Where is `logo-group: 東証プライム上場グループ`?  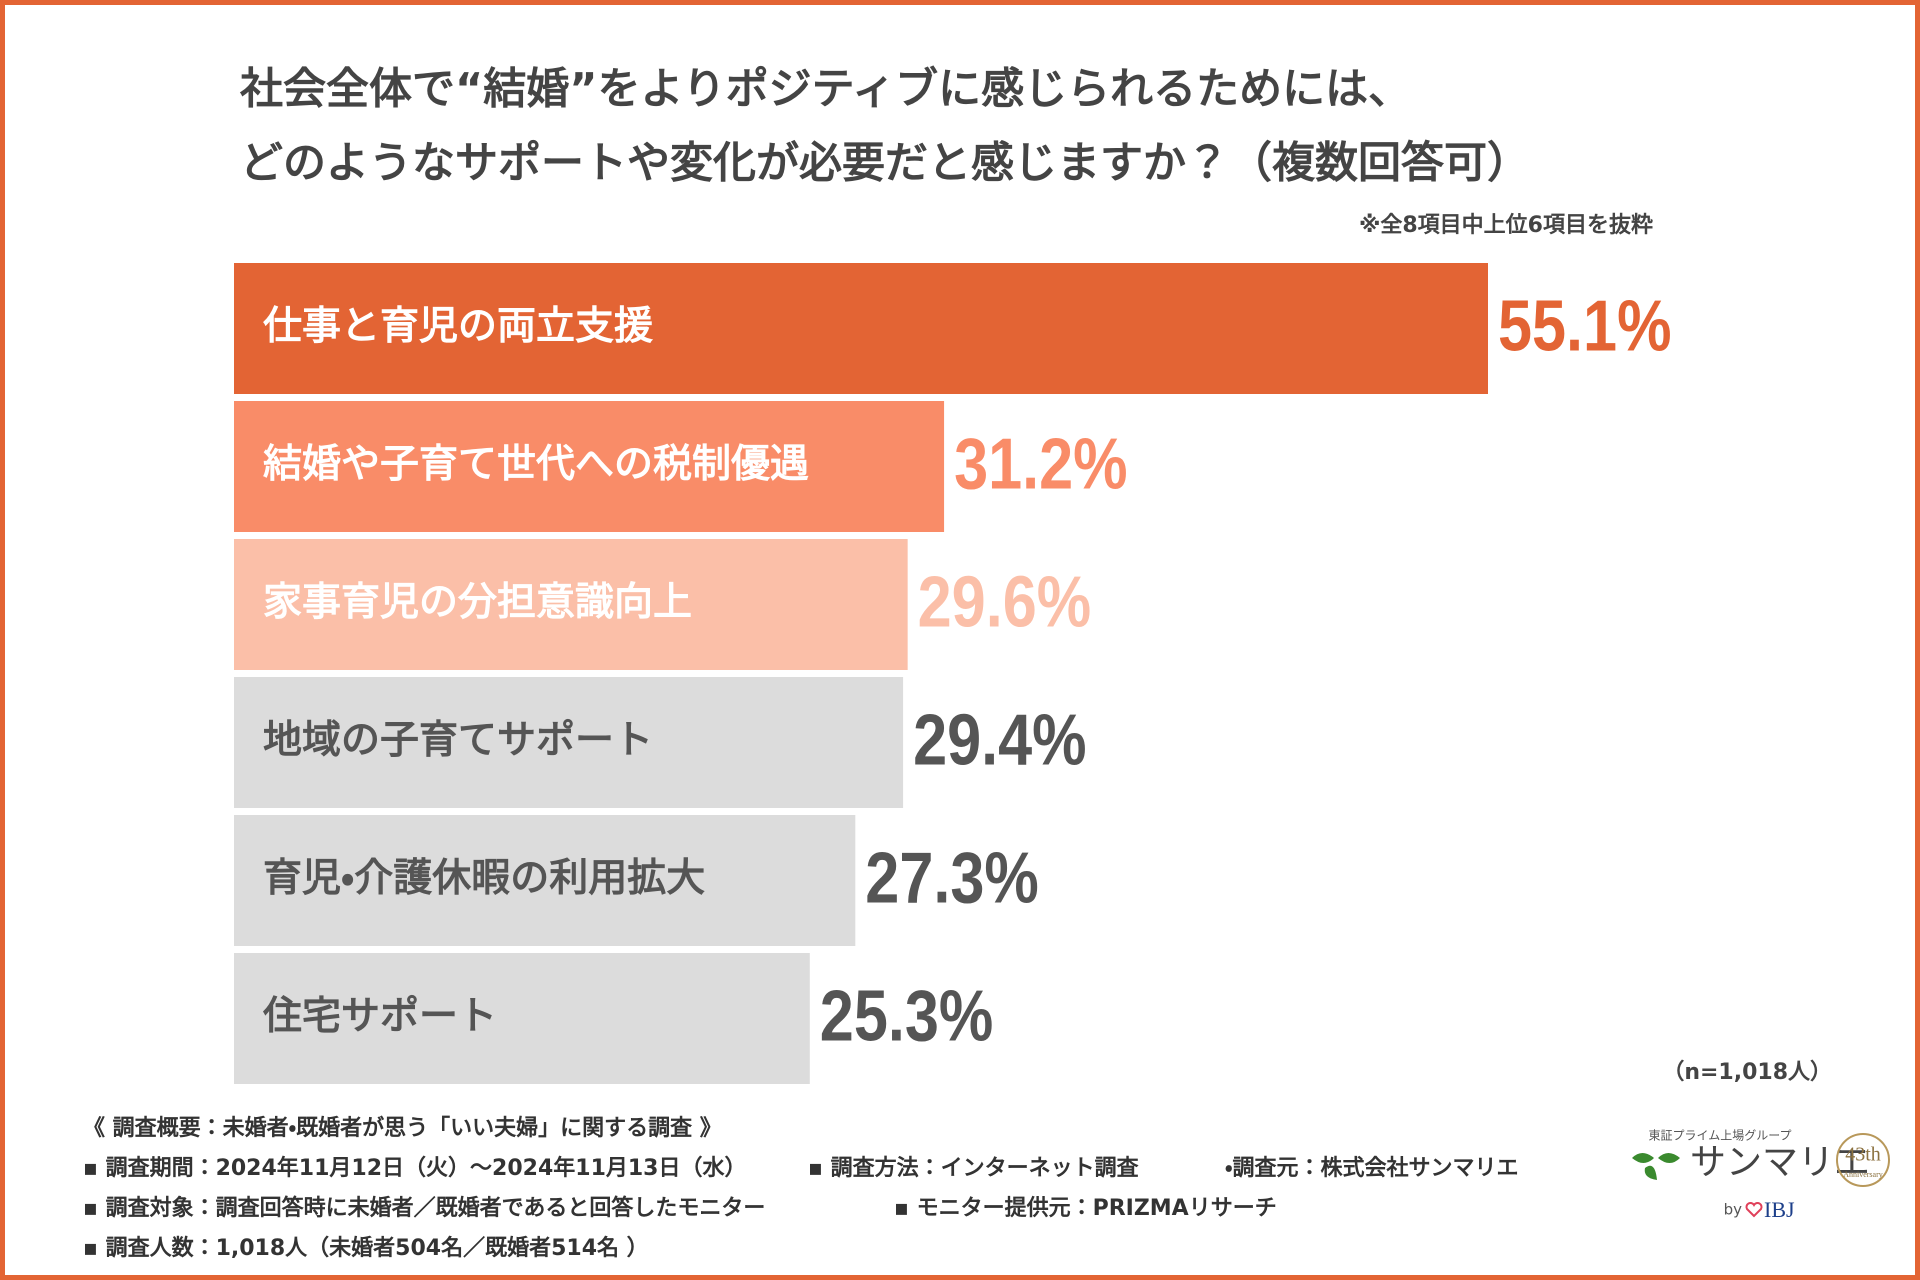
logo-group: 東証プライム上場グループ is located at coordinates (1719, 1136).